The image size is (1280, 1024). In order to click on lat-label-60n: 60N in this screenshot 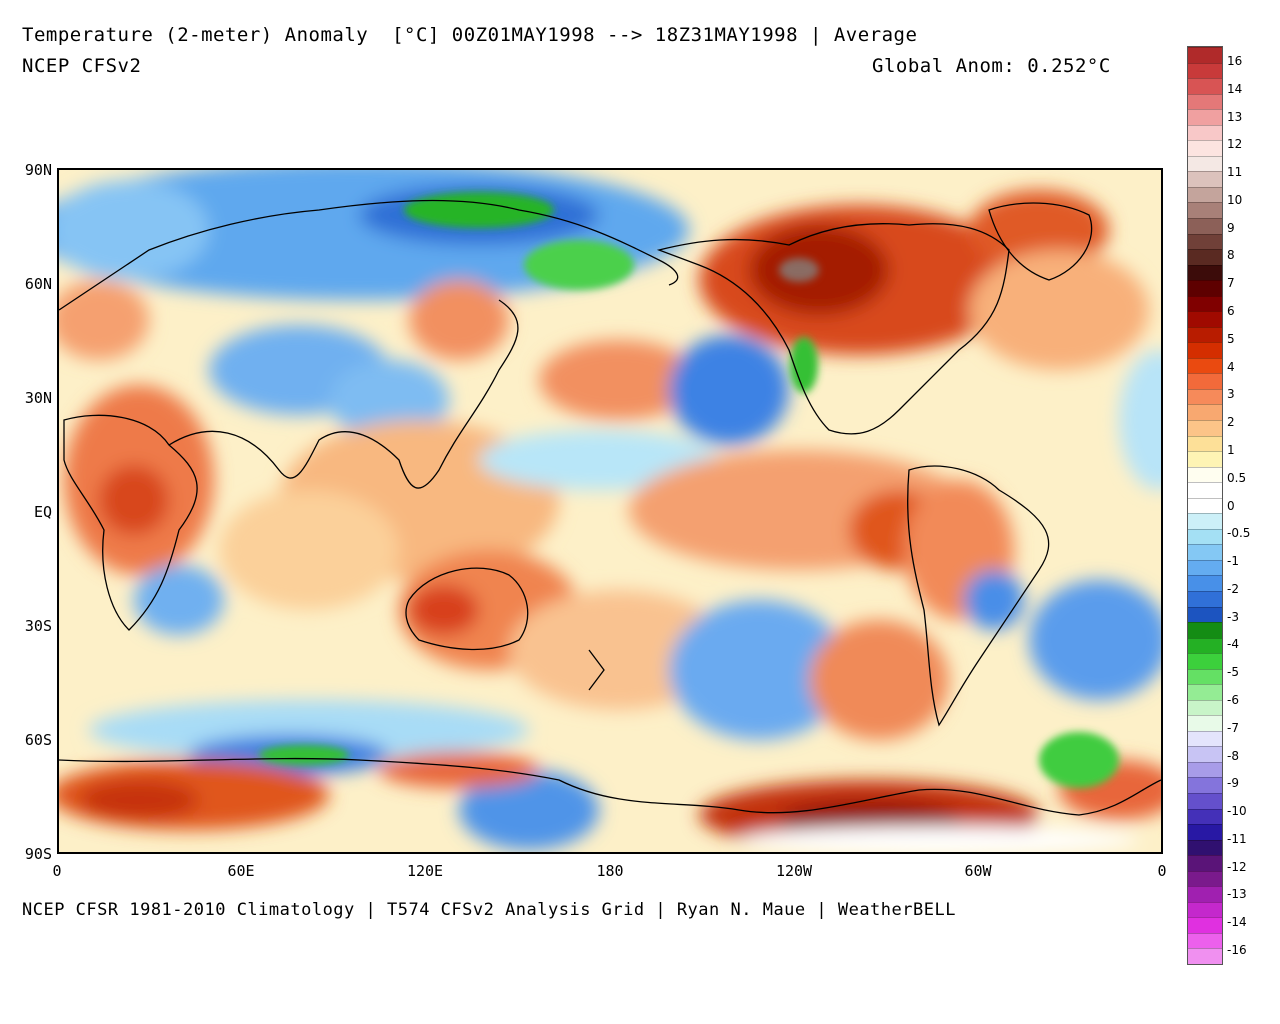, I will do `click(38, 284)`.